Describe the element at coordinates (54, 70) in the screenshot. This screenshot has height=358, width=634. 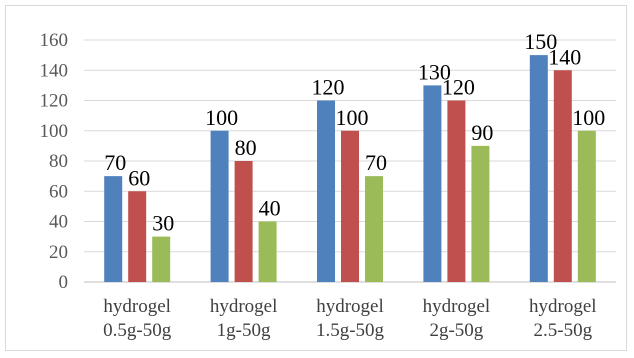
I see `y-tick-label: 140` at that location.